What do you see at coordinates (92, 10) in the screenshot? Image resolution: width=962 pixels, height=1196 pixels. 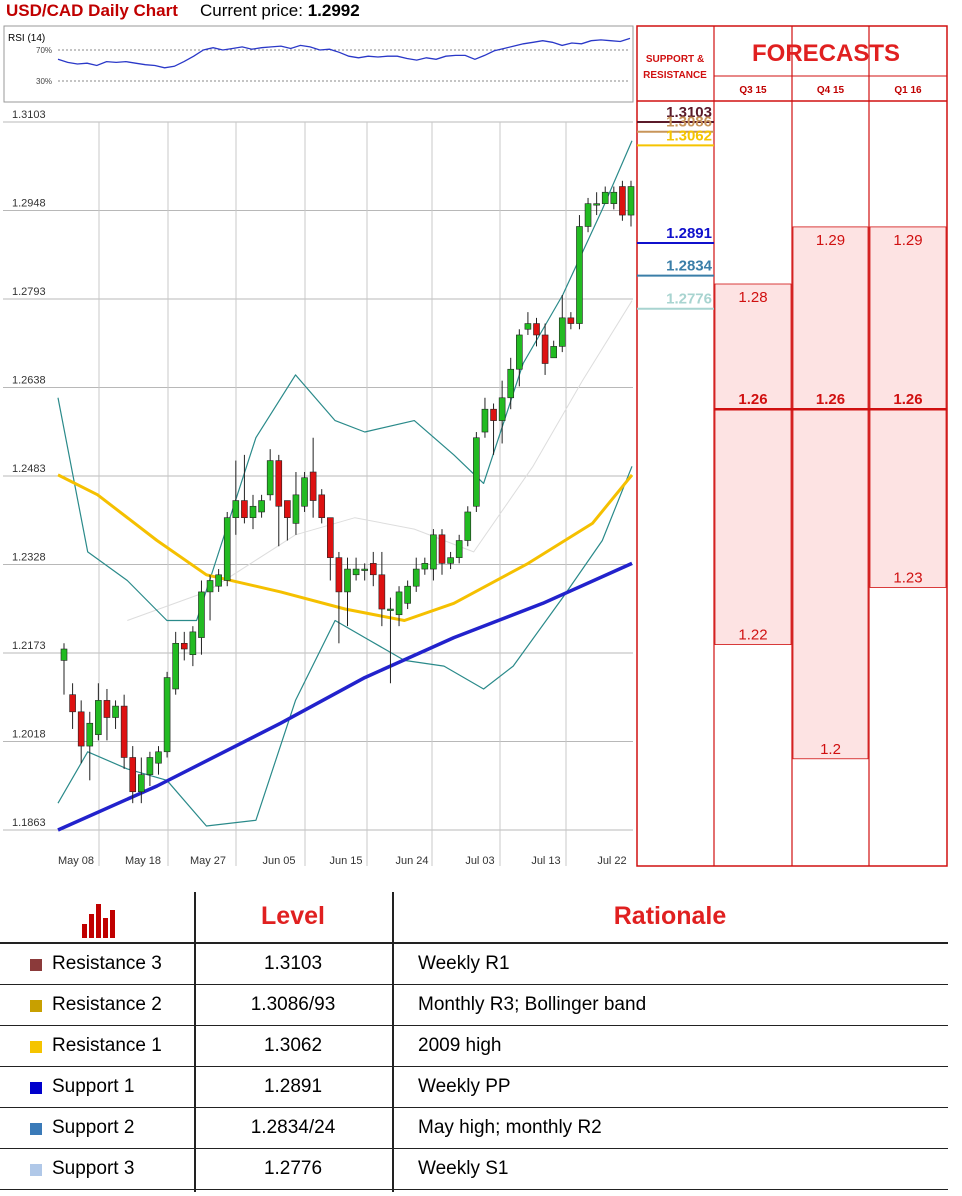 I see `chart-title: USD/CAD Daily Chart` at bounding box center [92, 10].